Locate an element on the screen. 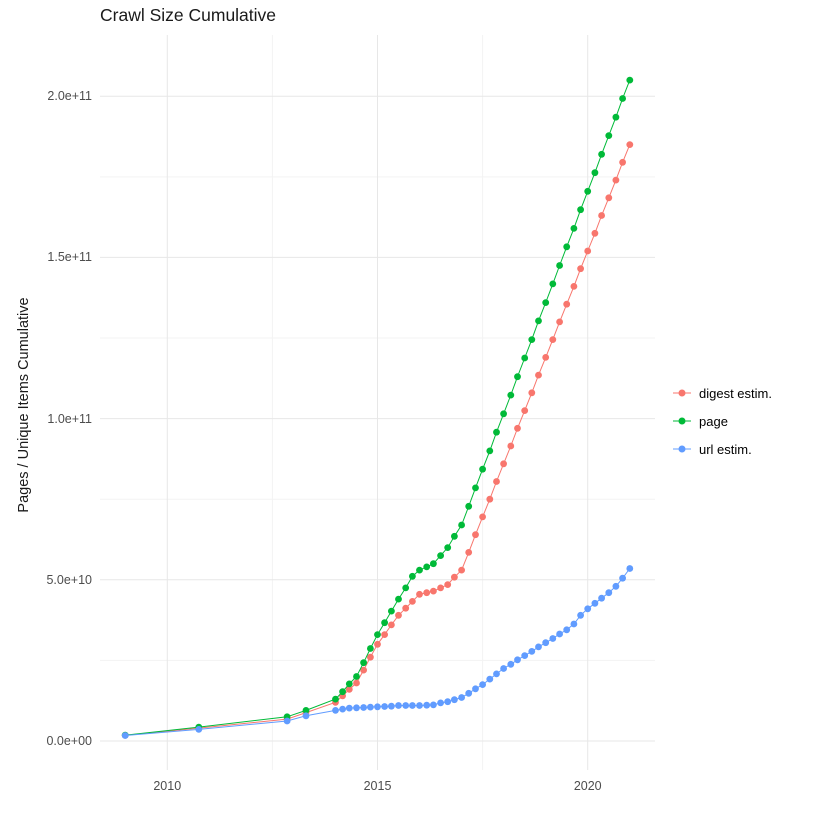 This screenshot has width=826, height=827. x-tick-label: 2010 is located at coordinates (167, 786).